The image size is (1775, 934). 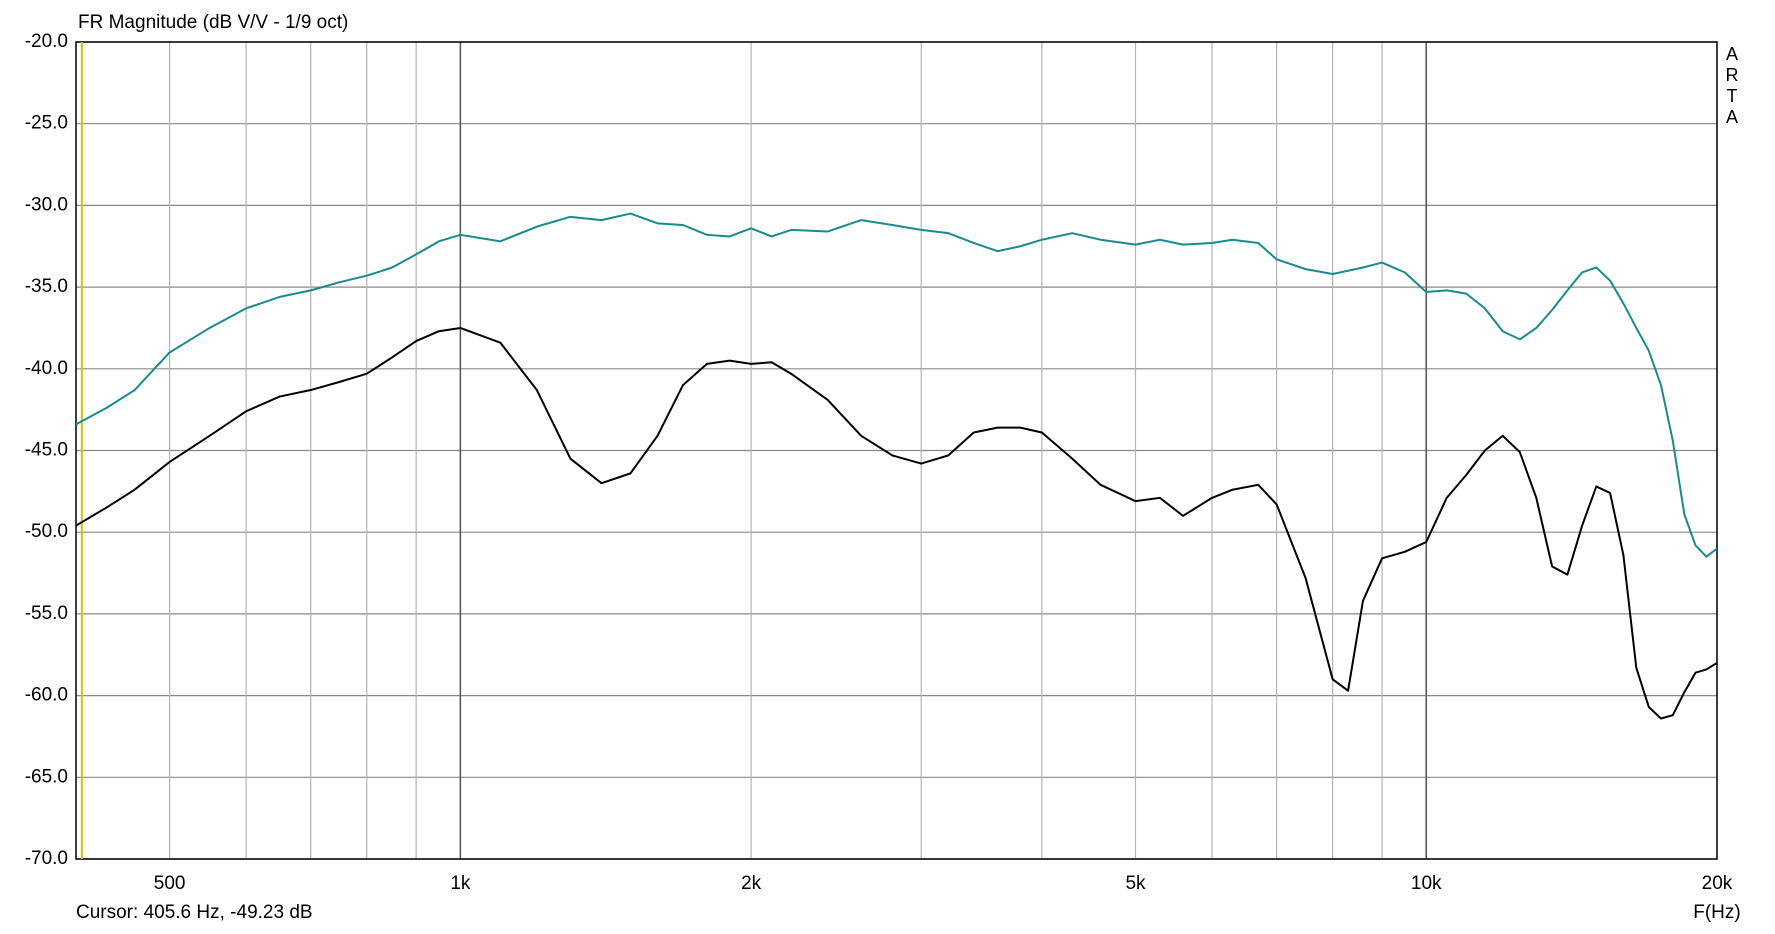 I want to click on y-tick-label: -60.0, so click(x=46, y=695).